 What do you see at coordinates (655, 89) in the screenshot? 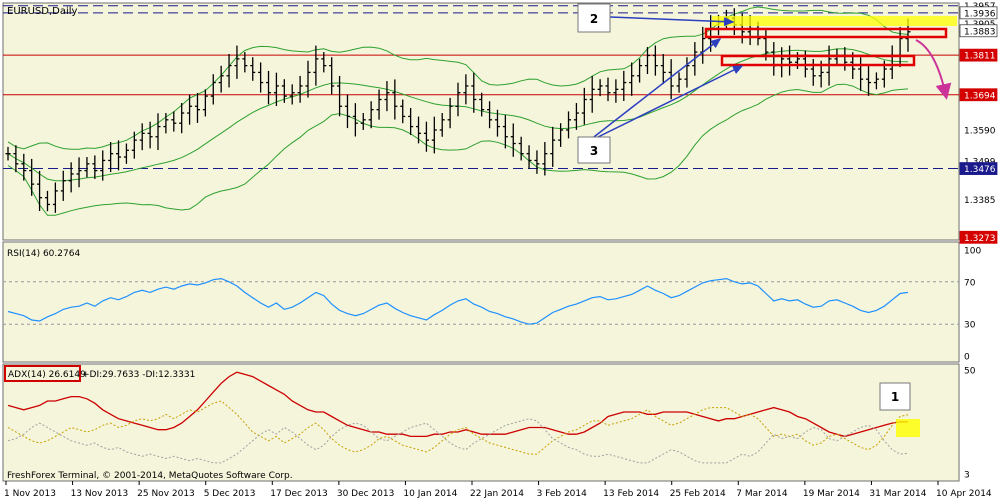
I see `arrow-3-upper` at bounding box center [655, 89].